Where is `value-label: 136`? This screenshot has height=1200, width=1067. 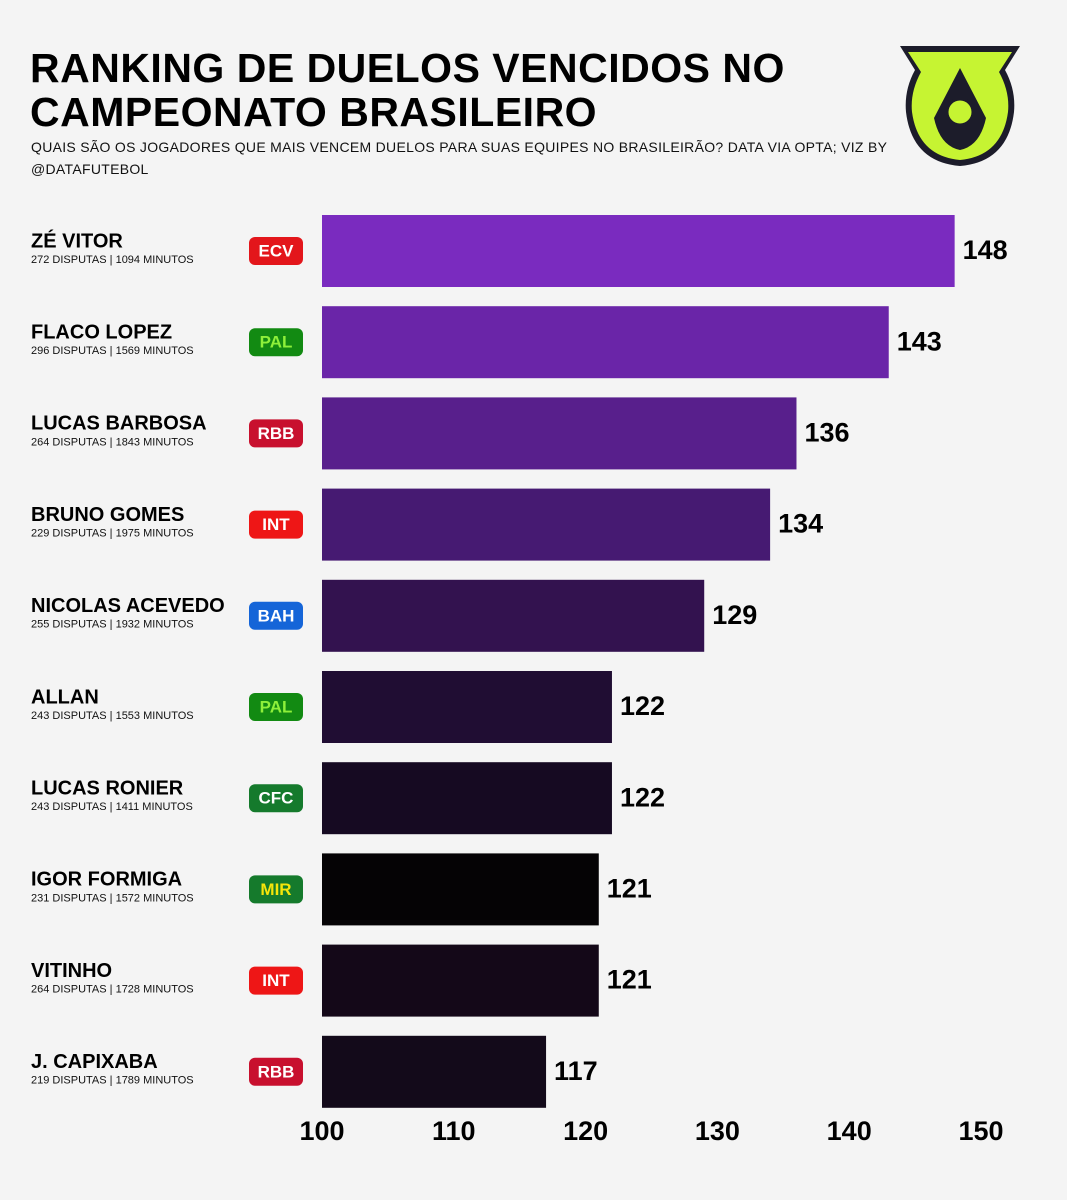
value-label: 136 is located at coordinates (826, 433).